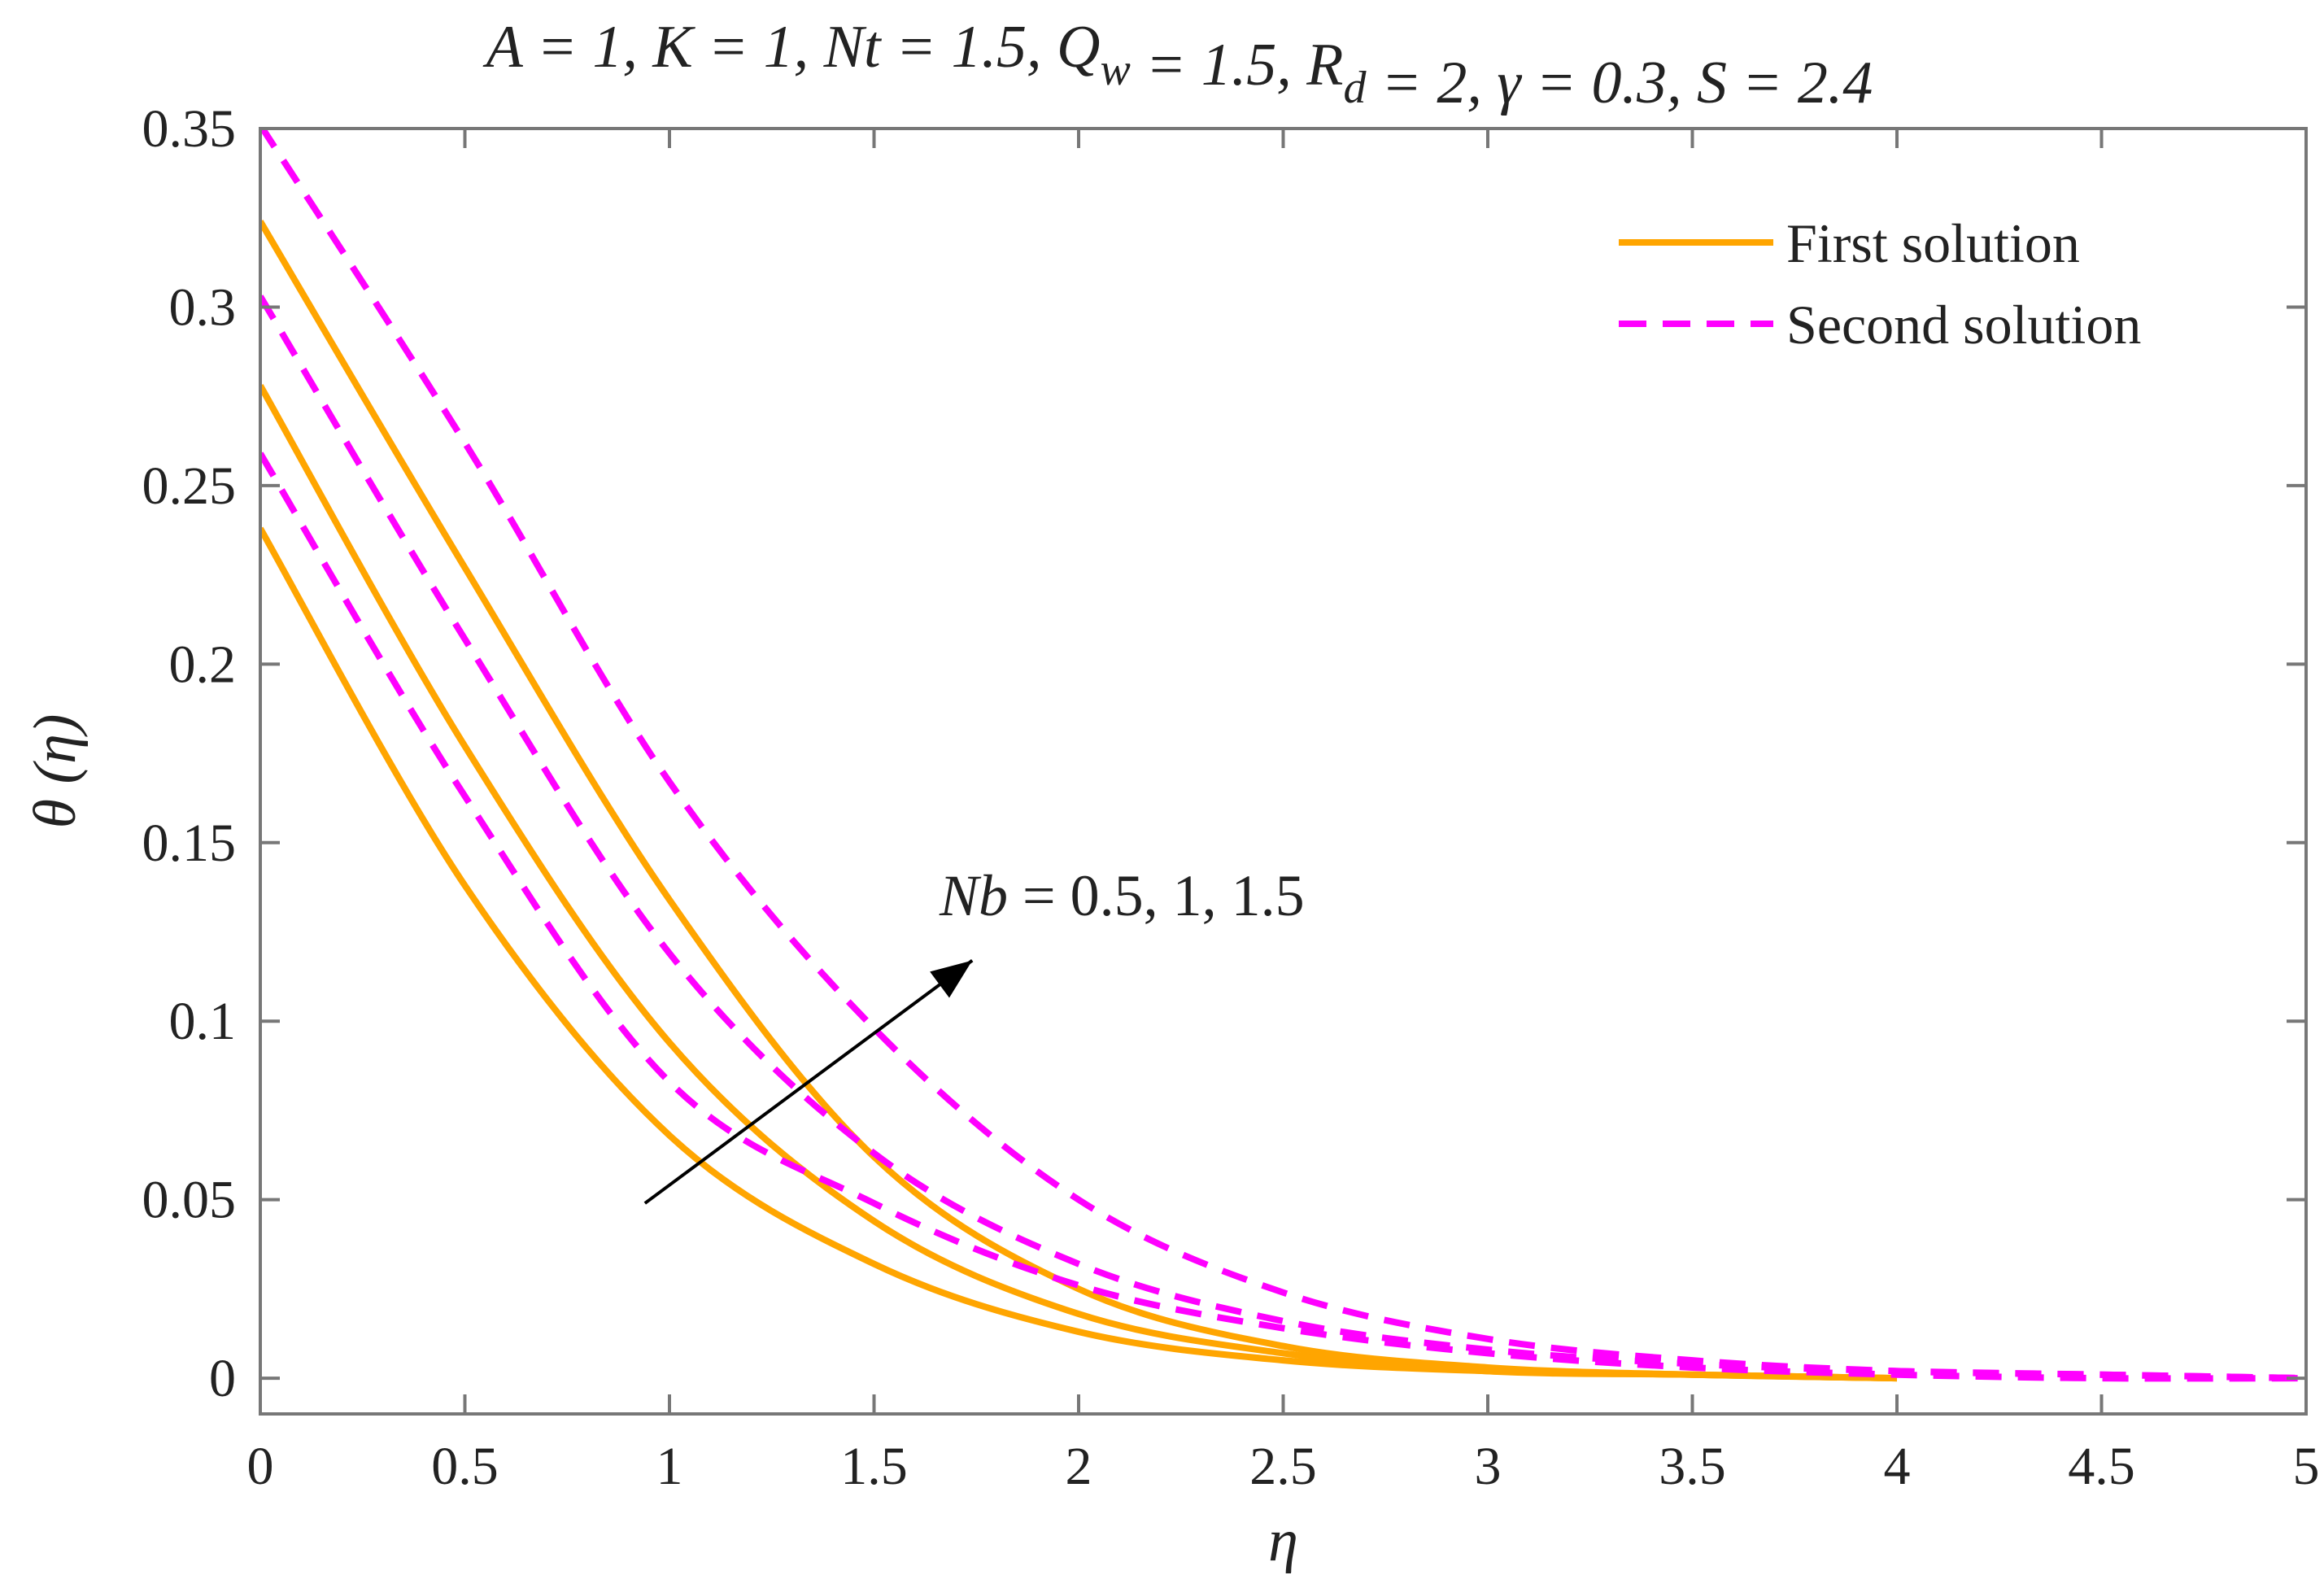  I want to click on y-tick-label: 0.2, so click(203, 664).